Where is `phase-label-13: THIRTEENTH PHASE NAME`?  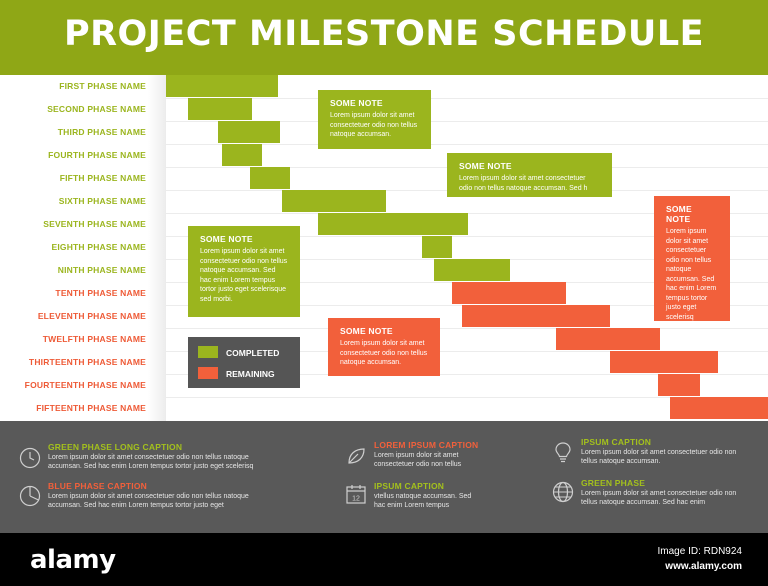
phase-label-13: THIRTEENTH PHASE NAME is located at coordinates (87, 362).